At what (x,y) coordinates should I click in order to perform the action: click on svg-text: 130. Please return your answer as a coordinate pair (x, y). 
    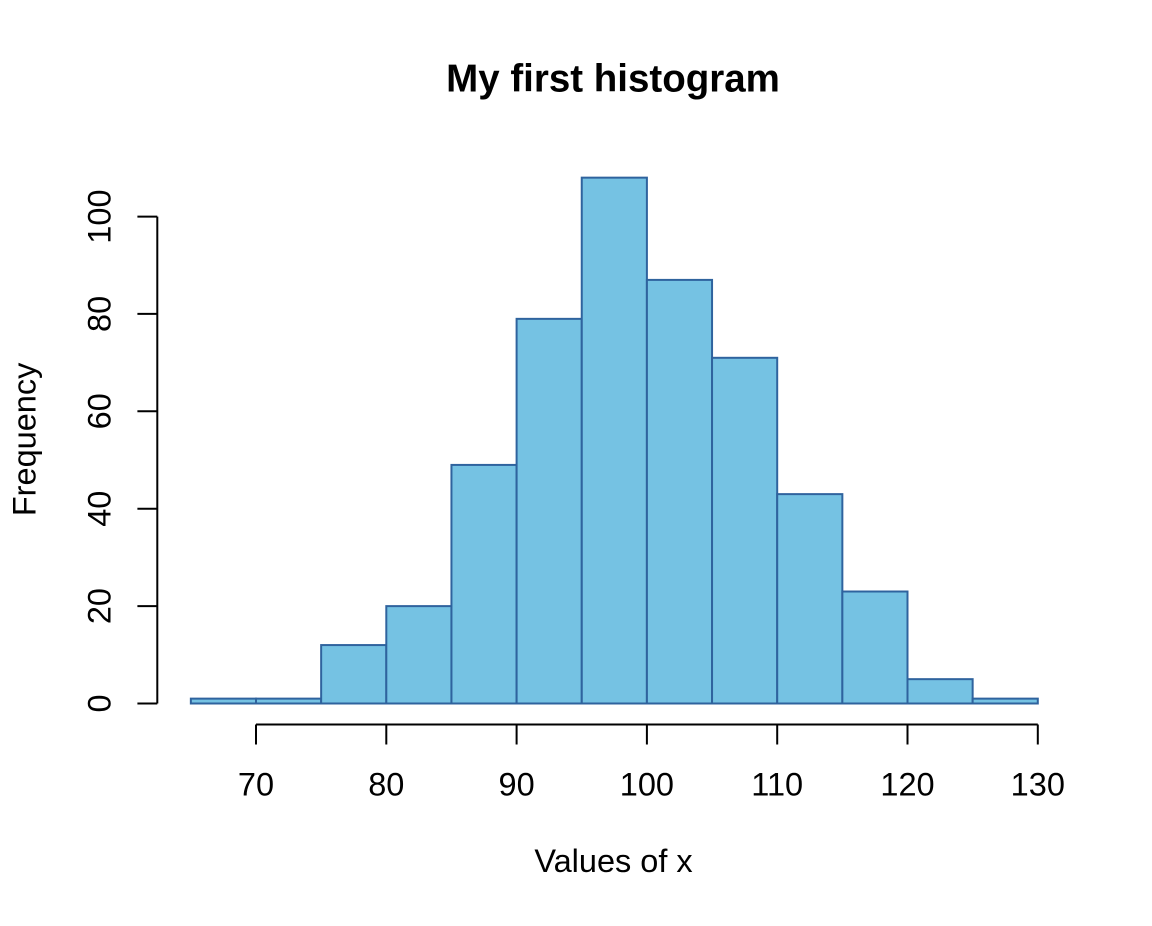
    Looking at the image, I should click on (1038, 784).